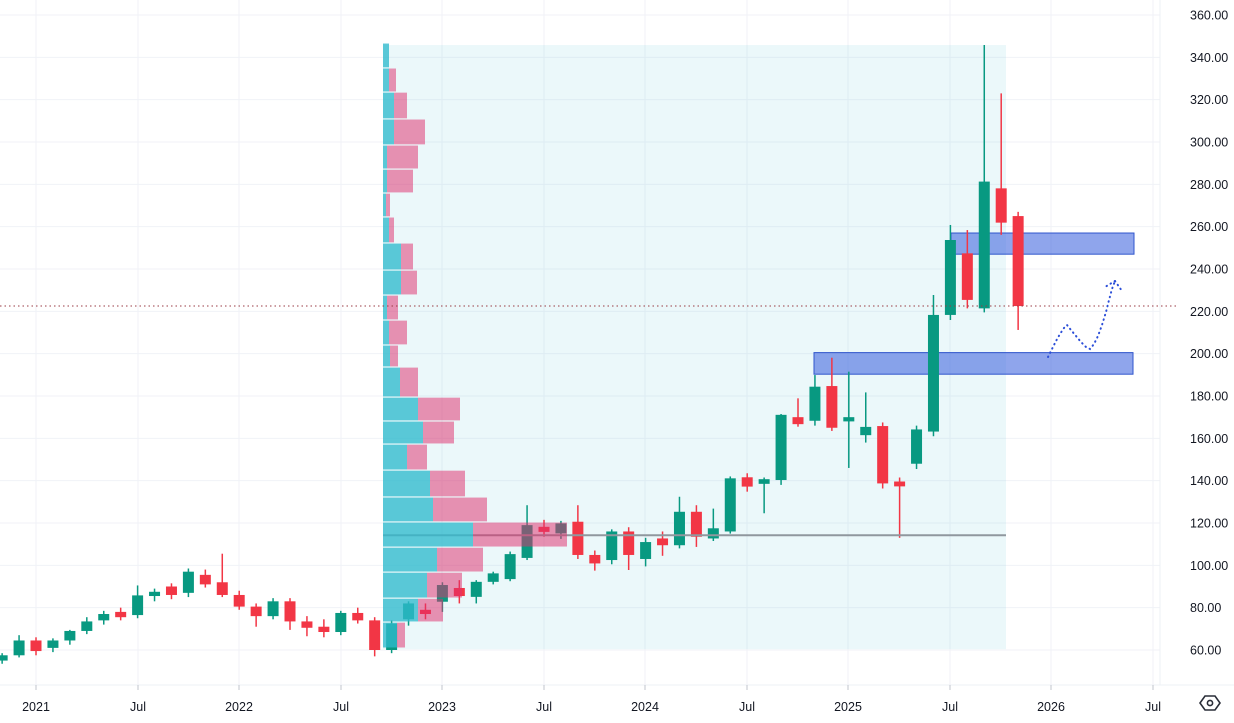 The width and height of the screenshot is (1234, 723). What do you see at coordinates (1209, 270) in the screenshot?
I see `price-axis-label: 240.00` at bounding box center [1209, 270].